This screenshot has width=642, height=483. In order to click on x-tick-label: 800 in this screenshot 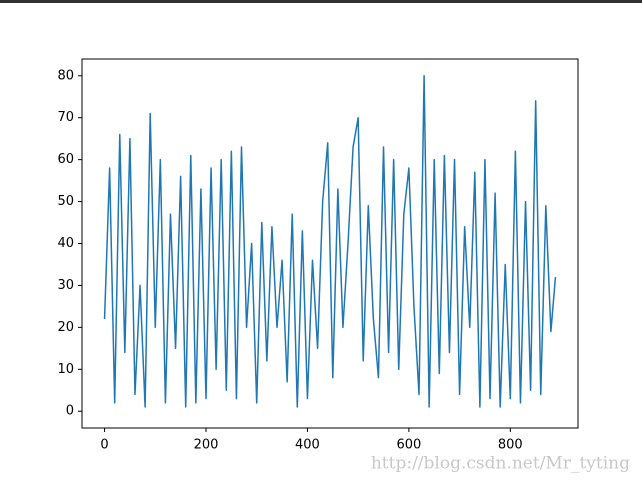, I will do `click(510, 445)`.